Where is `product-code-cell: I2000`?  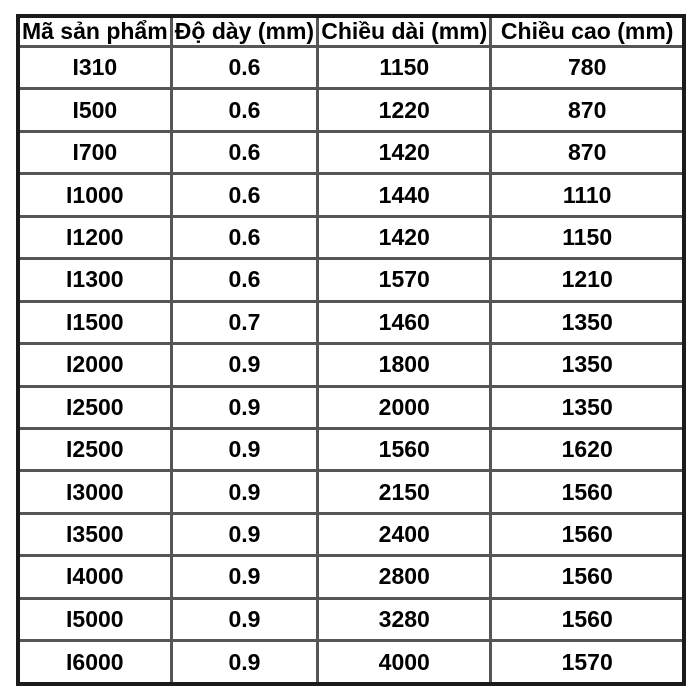
product-code-cell: I2000 is located at coordinates (94, 365).